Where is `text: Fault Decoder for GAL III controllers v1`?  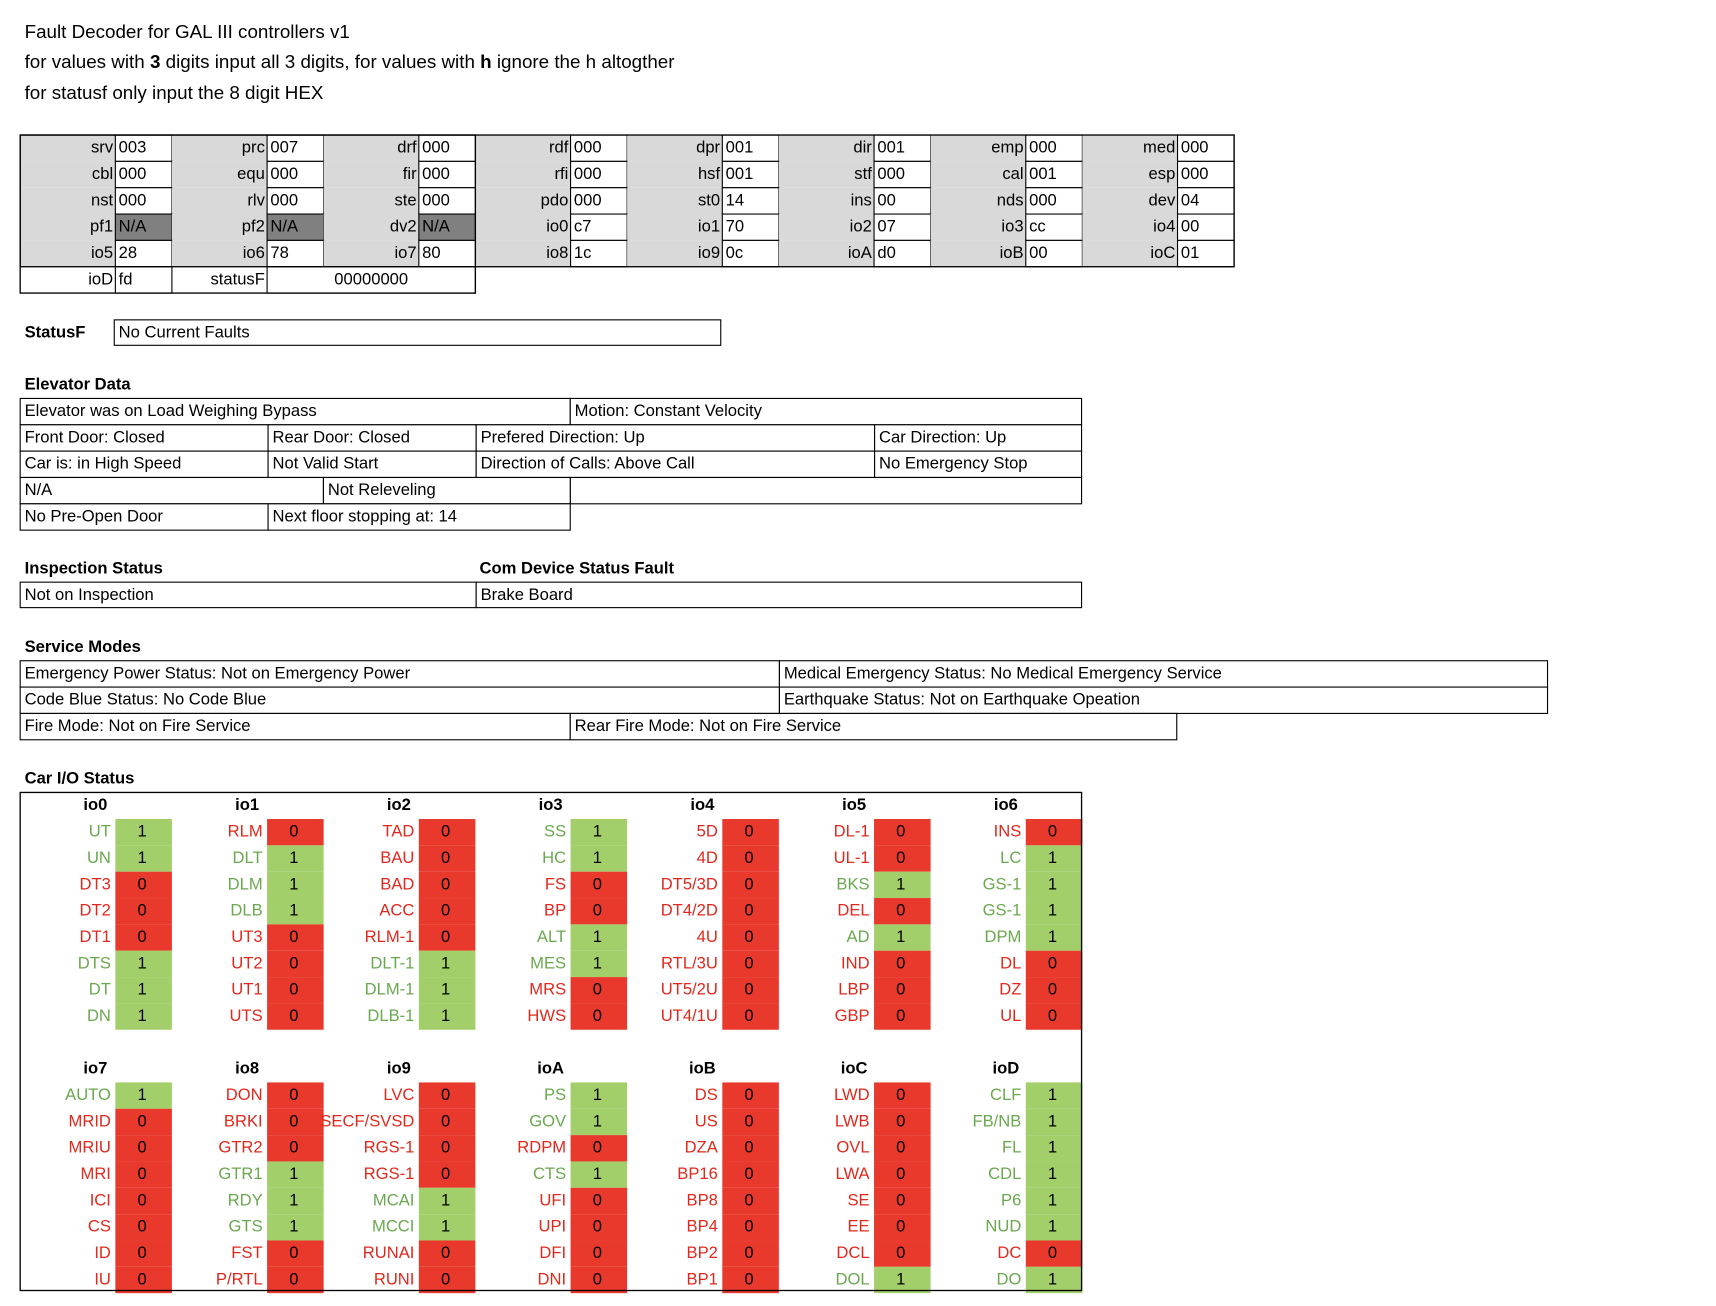
text: Fault Decoder for GAL III controllers v1 is located at coordinates (187, 31).